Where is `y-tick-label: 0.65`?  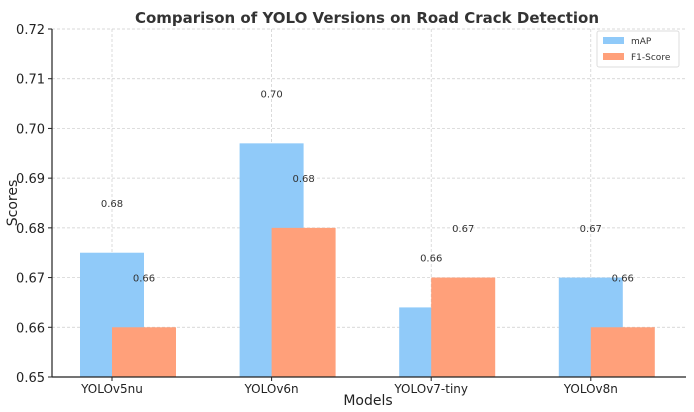
y-tick-label: 0.65 is located at coordinates (30, 378).